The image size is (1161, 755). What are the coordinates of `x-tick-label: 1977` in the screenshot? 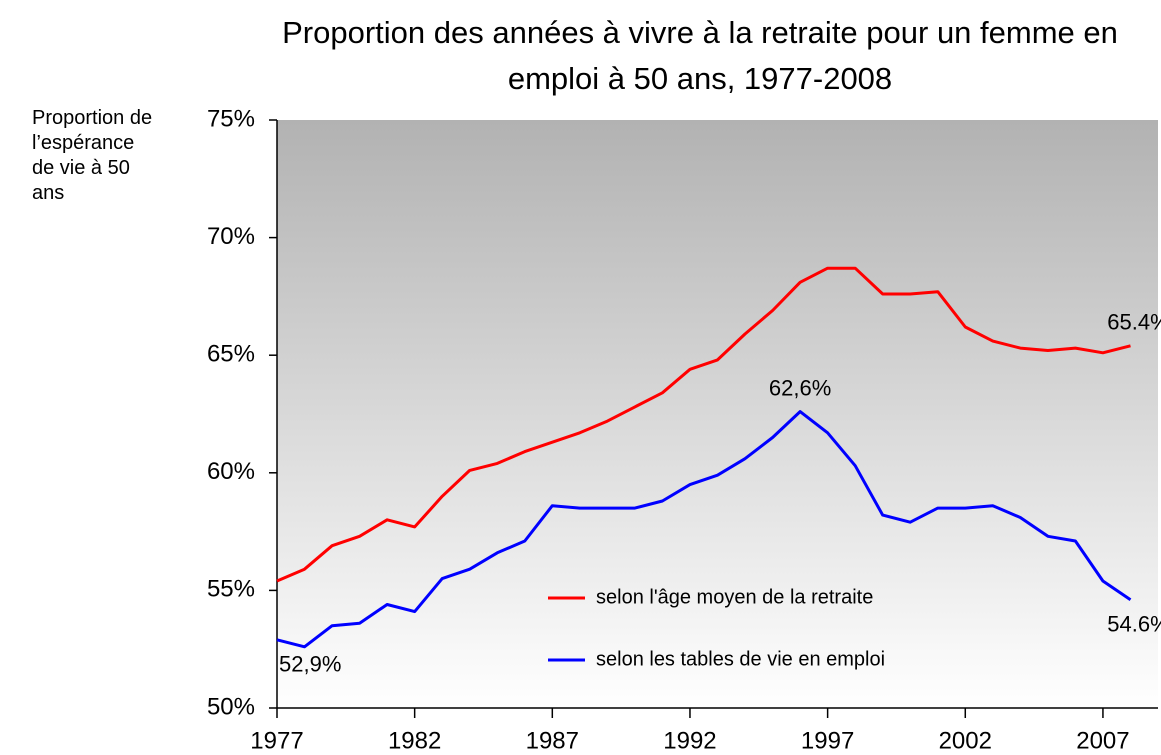 It's located at (276, 740).